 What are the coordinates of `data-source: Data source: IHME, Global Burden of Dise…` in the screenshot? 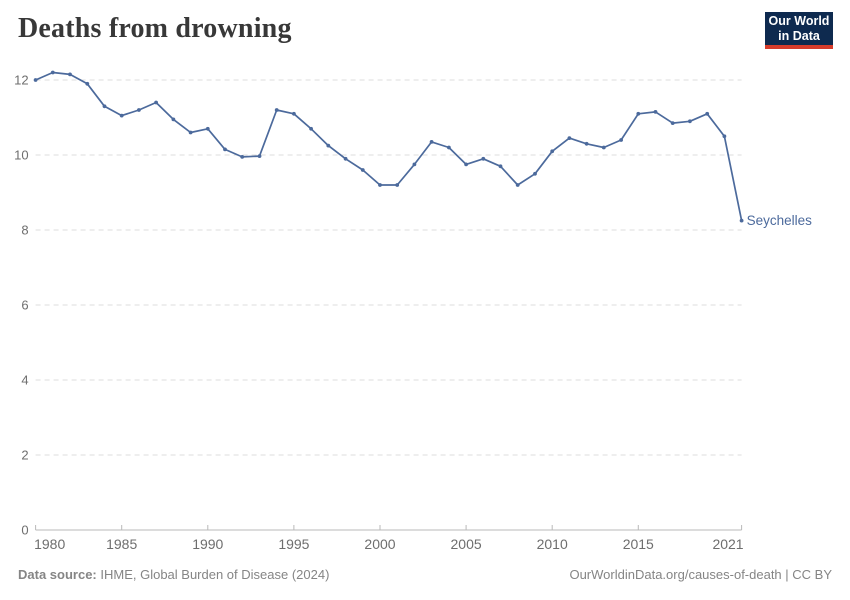 It's located at (173, 574).